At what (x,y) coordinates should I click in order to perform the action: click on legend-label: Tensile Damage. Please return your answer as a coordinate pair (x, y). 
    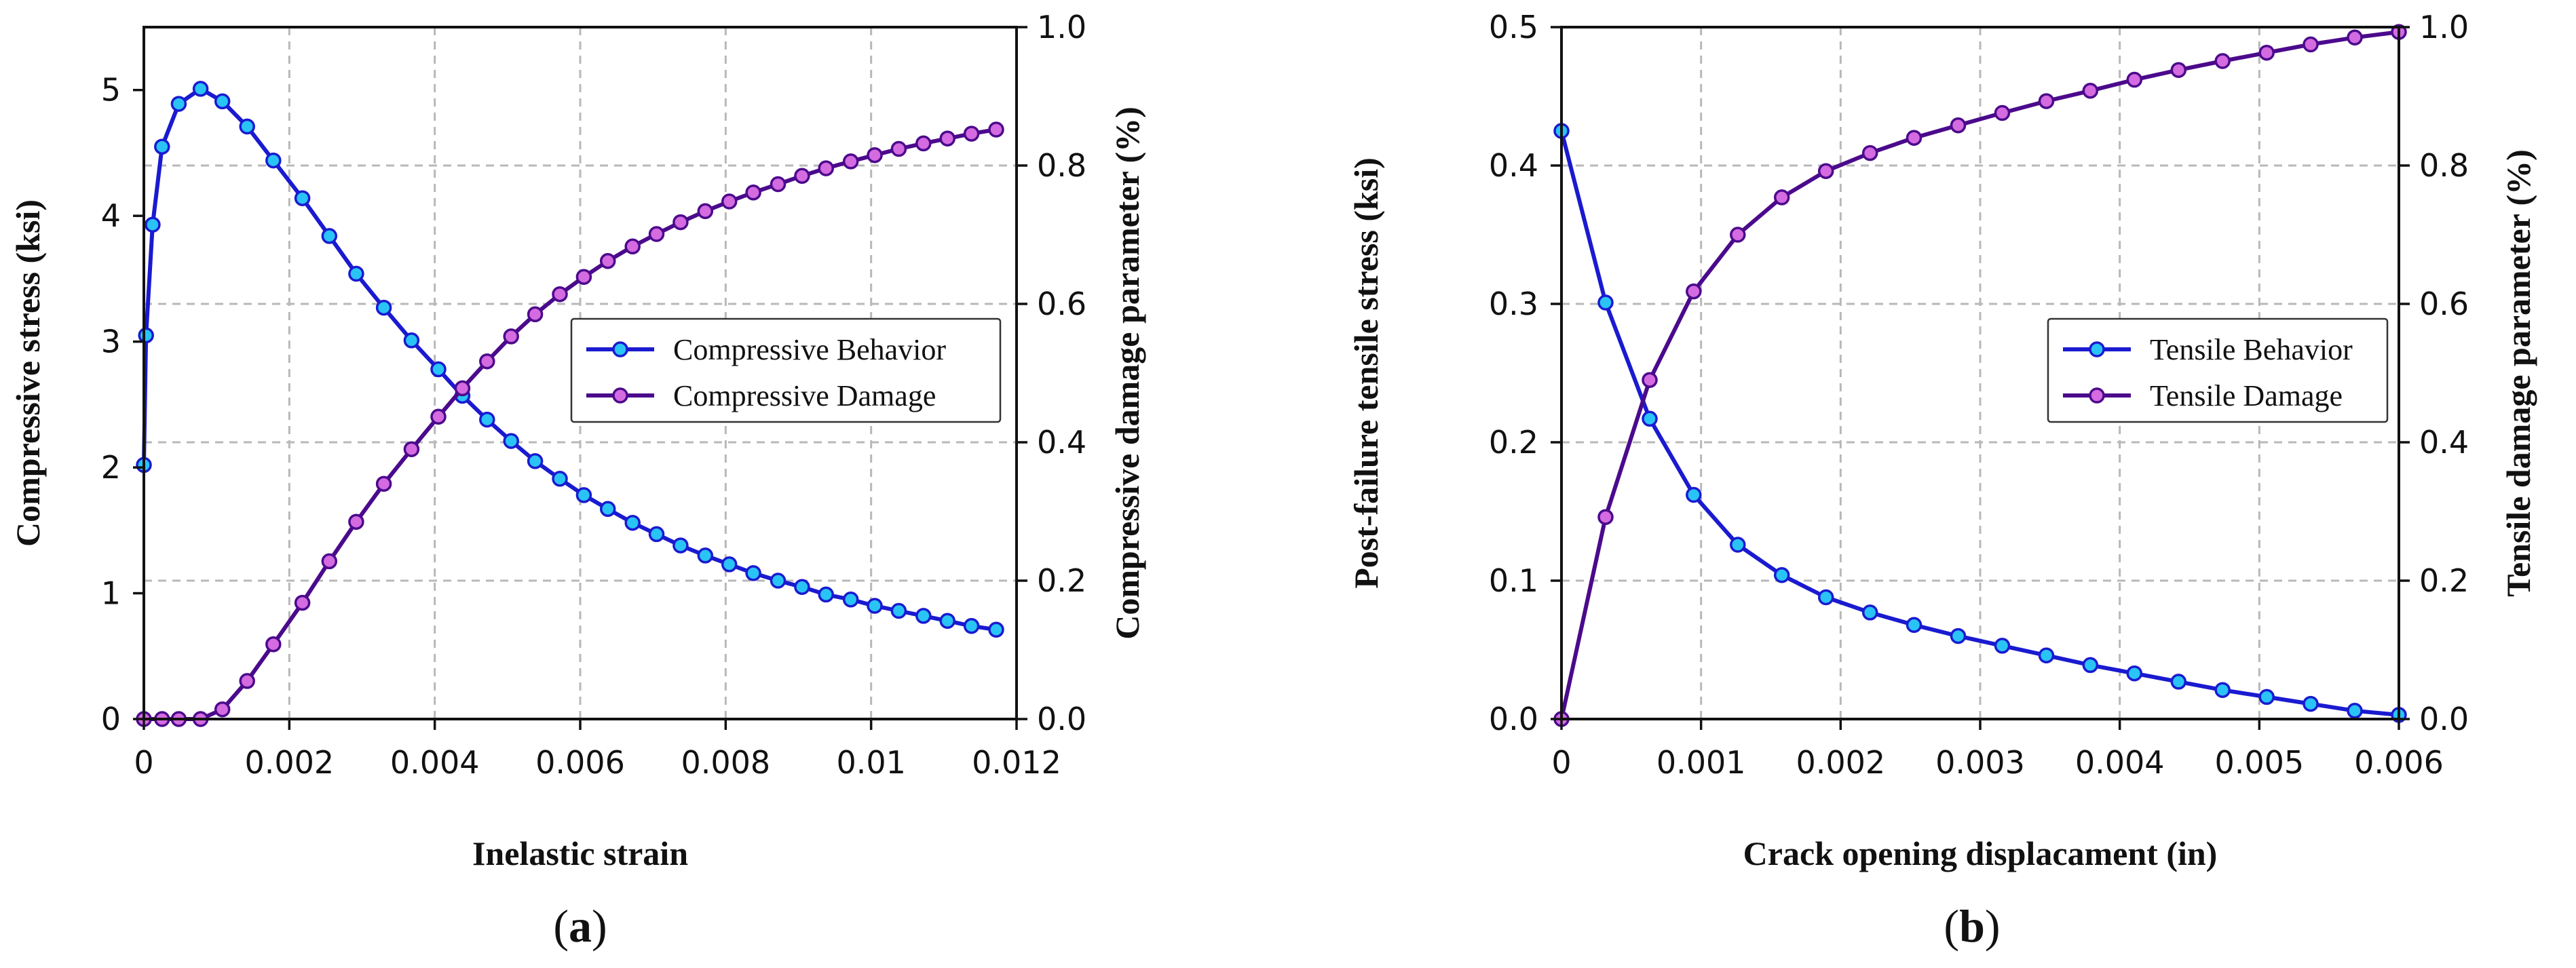
    Looking at the image, I should click on (2247, 395).